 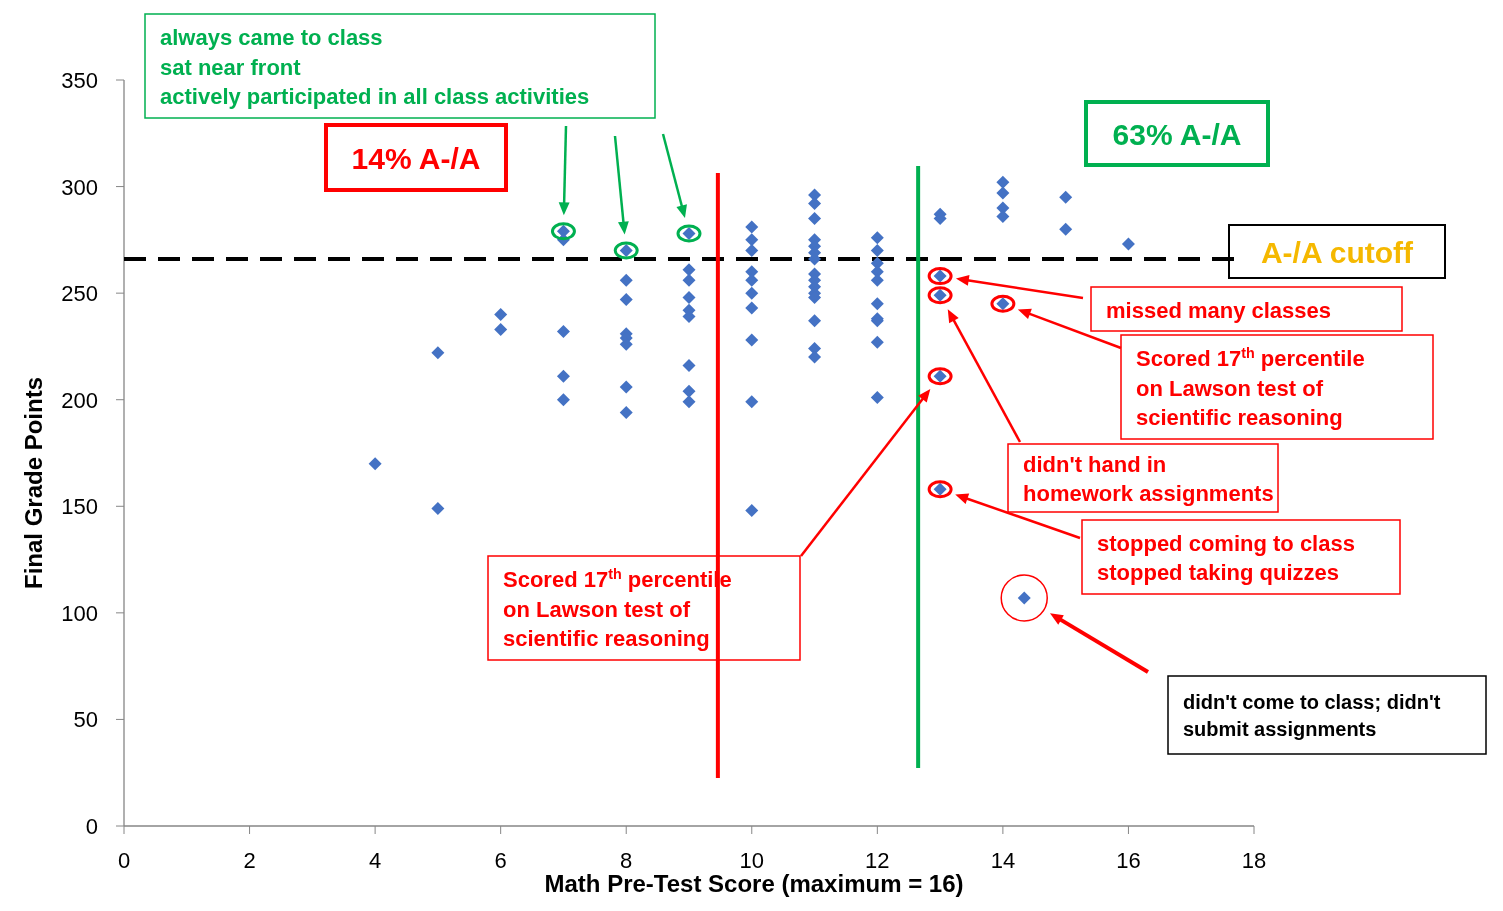 What do you see at coordinates (249, 860) in the screenshot?
I see `x-tick-label: 2` at bounding box center [249, 860].